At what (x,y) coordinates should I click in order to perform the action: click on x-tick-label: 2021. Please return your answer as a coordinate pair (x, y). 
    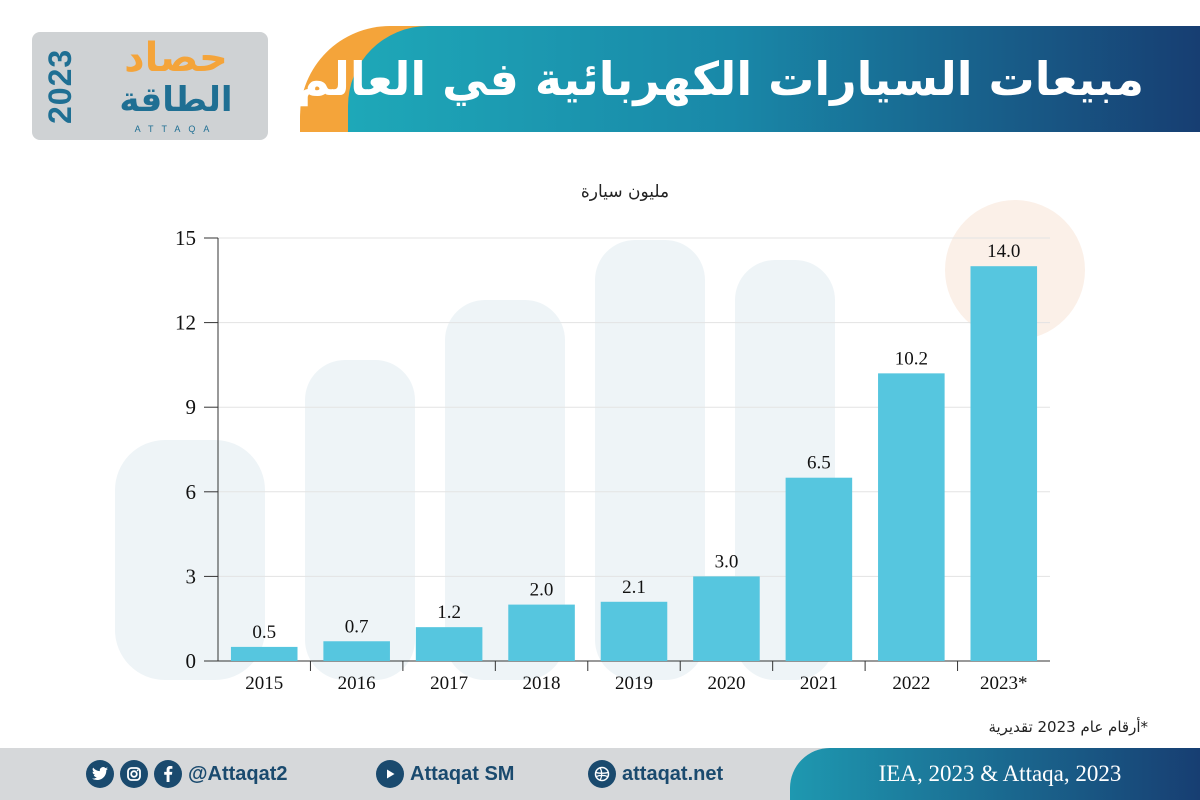
    Looking at the image, I should click on (819, 683).